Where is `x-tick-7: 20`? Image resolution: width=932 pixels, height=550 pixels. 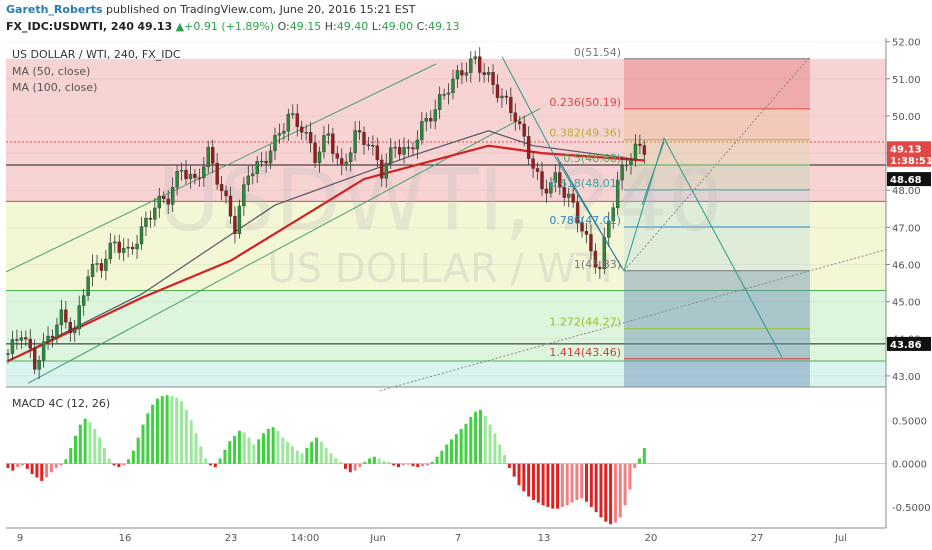 x-tick-7: 20 is located at coordinates (651, 538).